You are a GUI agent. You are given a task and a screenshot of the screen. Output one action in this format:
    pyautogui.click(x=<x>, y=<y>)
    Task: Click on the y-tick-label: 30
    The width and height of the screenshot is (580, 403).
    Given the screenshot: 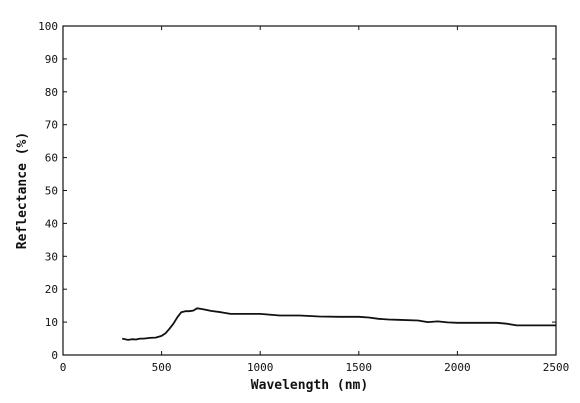 What is the action you would take?
    pyautogui.click(x=51, y=256)
    